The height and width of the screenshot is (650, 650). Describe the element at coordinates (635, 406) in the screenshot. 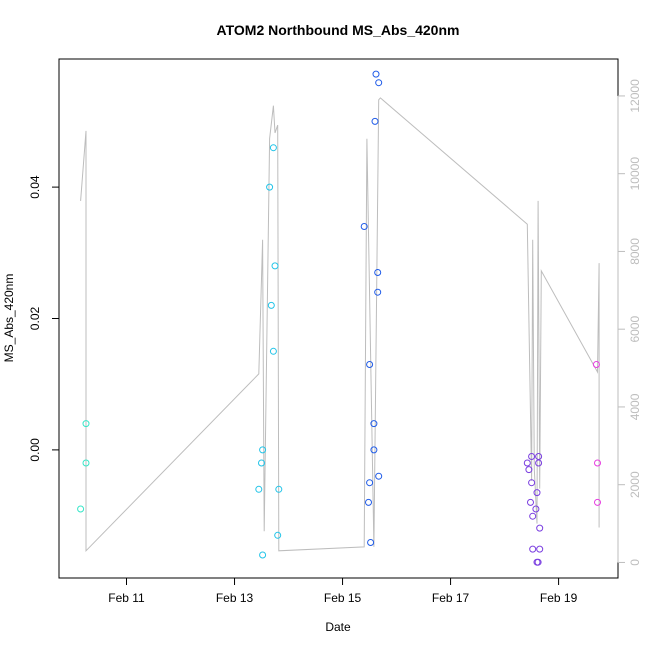

I see `y2-tick-label: 4000` at that location.